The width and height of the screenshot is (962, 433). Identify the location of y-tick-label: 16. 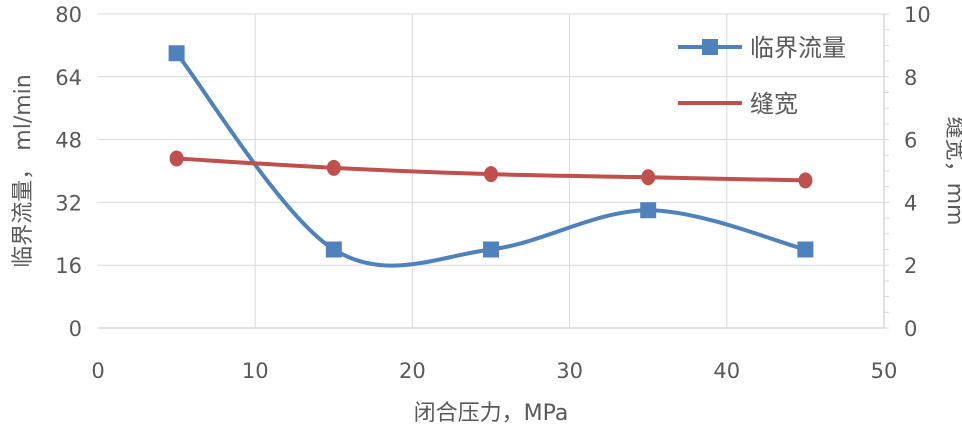
(68, 266).